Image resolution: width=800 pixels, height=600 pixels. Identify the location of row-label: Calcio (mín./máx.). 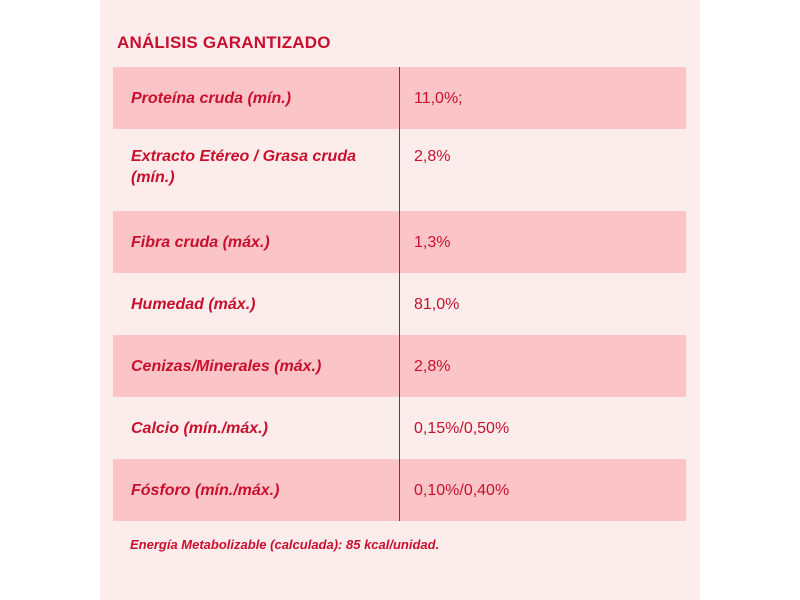
(256, 428).